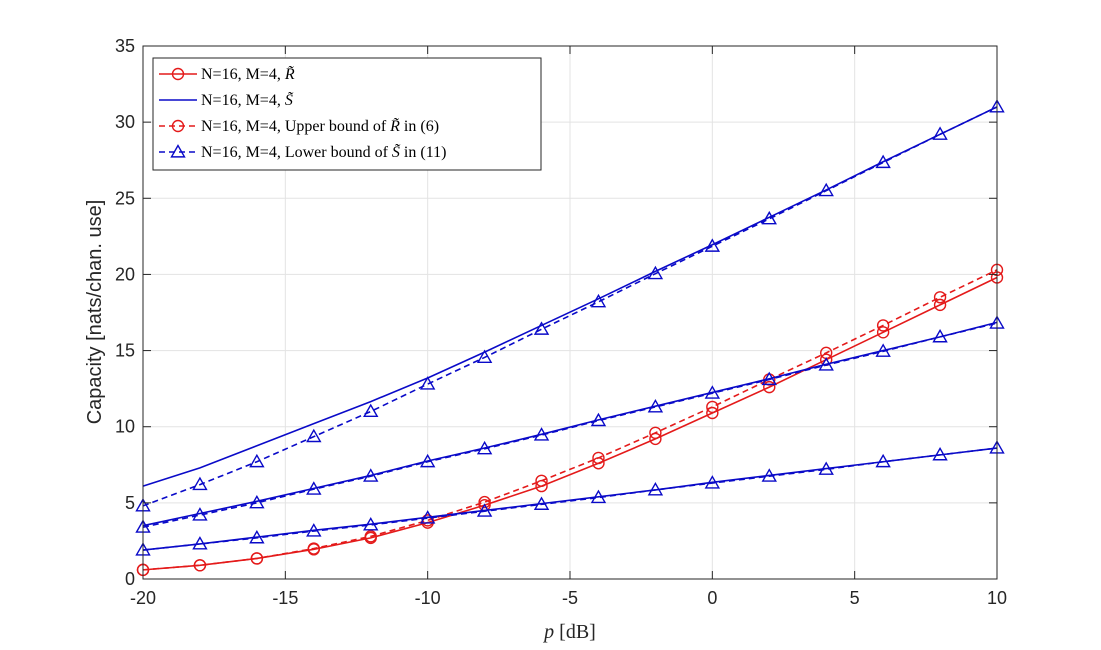 The height and width of the screenshot is (650, 1101). What do you see at coordinates (548, 632) in the screenshot?
I see `x-axis-variable: p` at bounding box center [548, 632].